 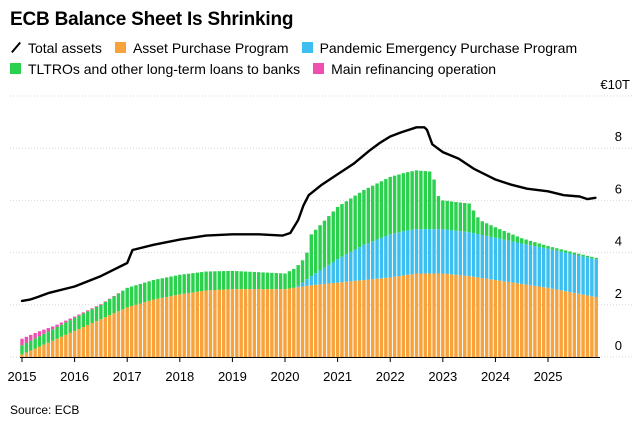 What do you see at coordinates (337, 376) in the screenshot?
I see `x-tick-label: 2021` at bounding box center [337, 376].